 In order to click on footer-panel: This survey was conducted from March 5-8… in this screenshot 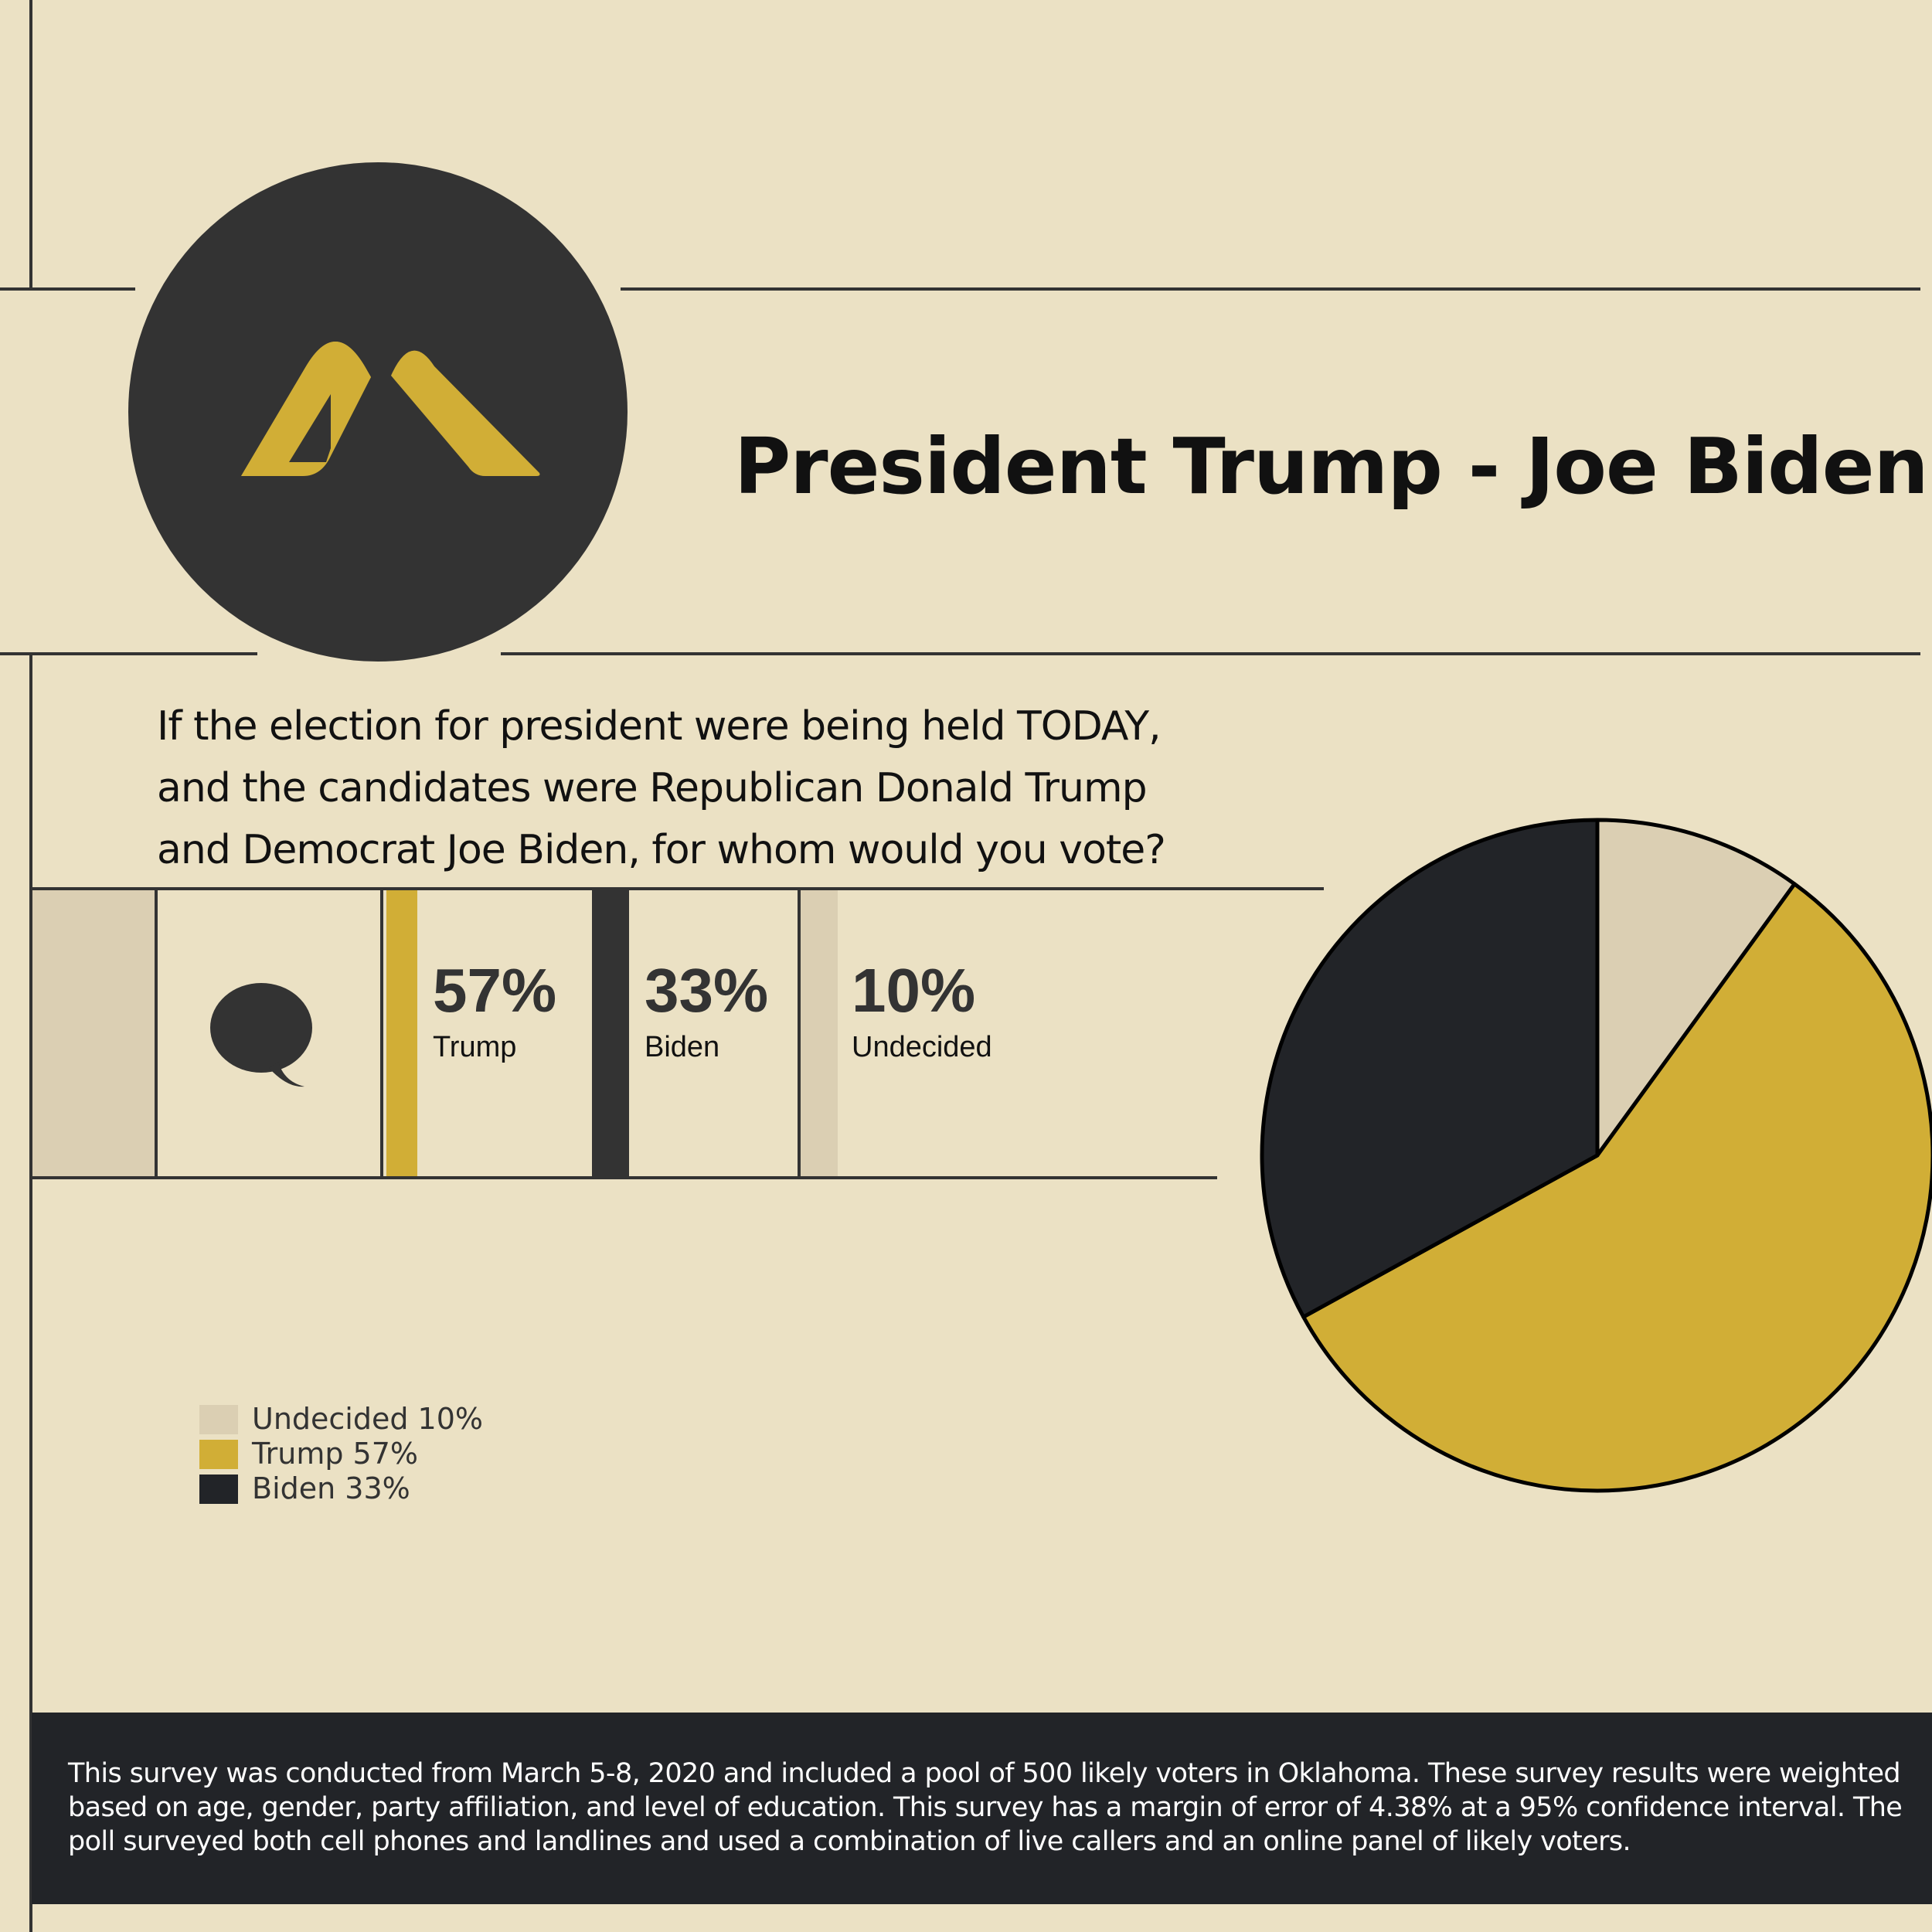, I will do `click(982, 1809)`.